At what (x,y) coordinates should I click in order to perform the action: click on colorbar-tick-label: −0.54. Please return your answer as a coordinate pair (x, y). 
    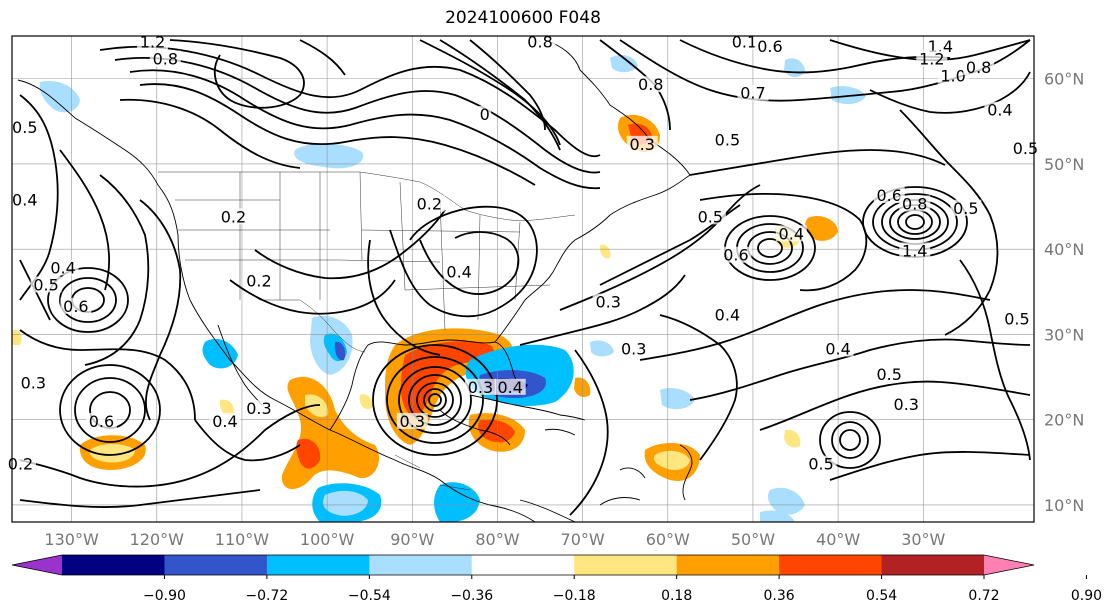
    Looking at the image, I should click on (369, 596).